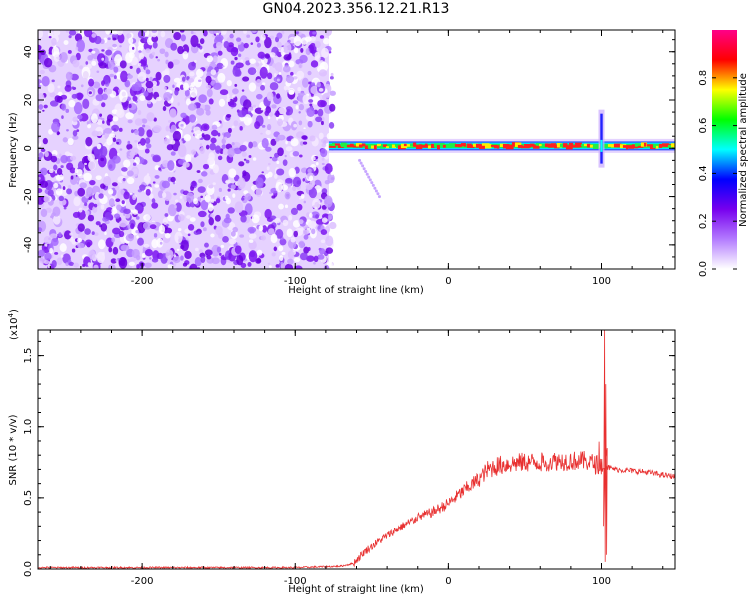  What do you see at coordinates (28, 100) in the screenshot?
I see `y-tick-label: 20` at bounding box center [28, 100].